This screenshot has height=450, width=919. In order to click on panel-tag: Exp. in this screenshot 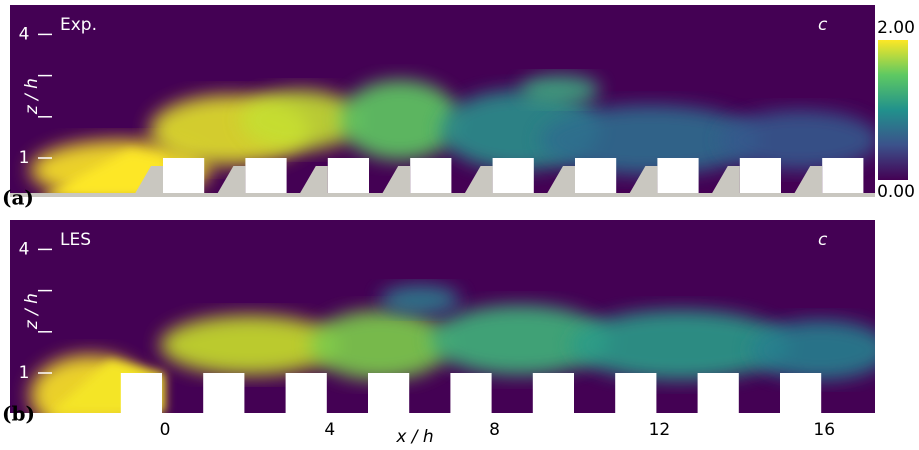, I will do `click(78, 25)`.